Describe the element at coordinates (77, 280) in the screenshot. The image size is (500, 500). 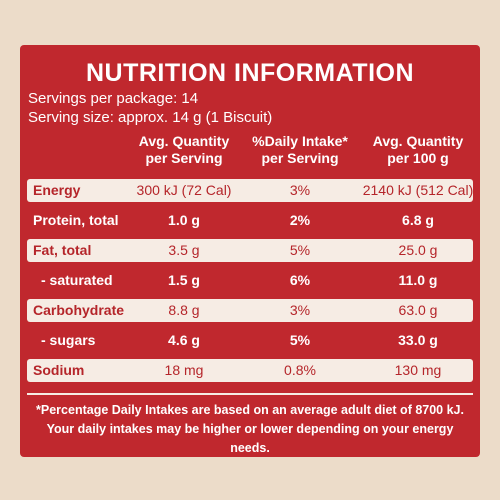
I see `row-name: - saturated` at that location.